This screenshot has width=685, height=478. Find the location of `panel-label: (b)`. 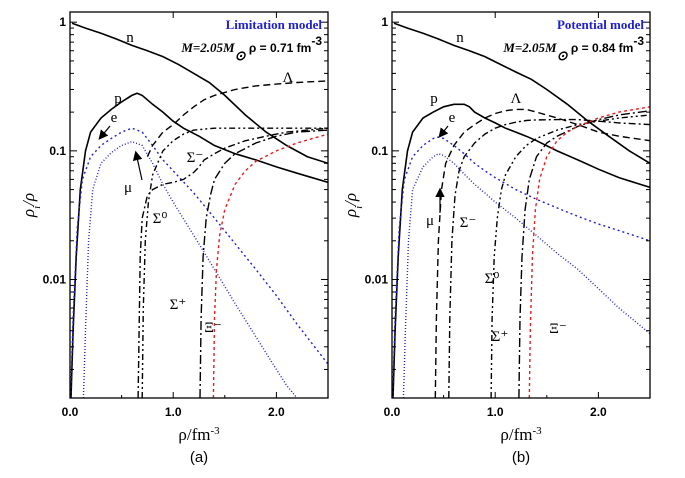

panel-label: (b) is located at coordinates (521, 457).